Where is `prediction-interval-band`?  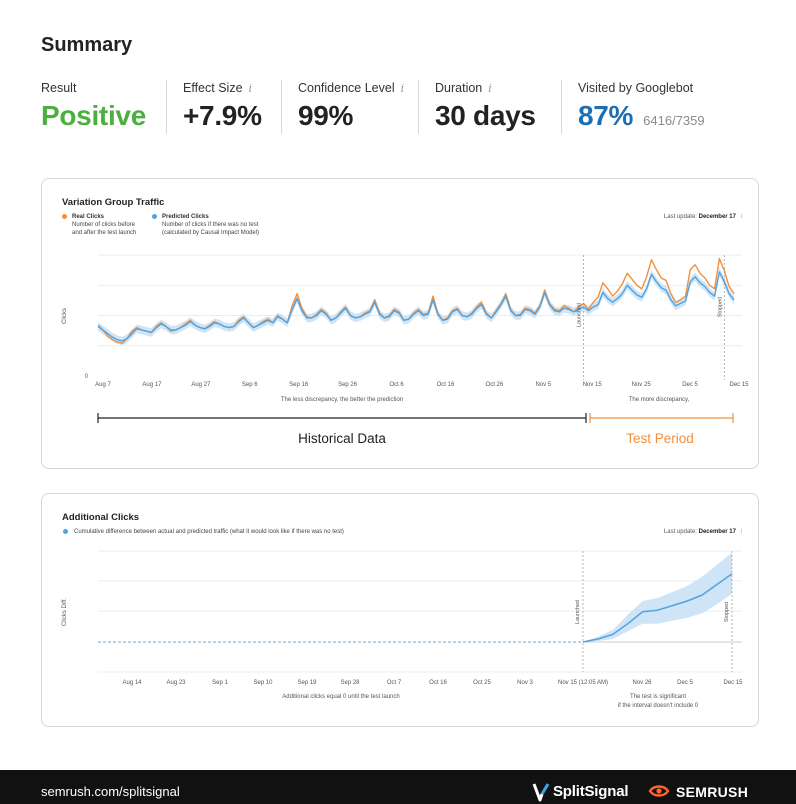
prediction-interval-band is located at coordinates (416, 306).